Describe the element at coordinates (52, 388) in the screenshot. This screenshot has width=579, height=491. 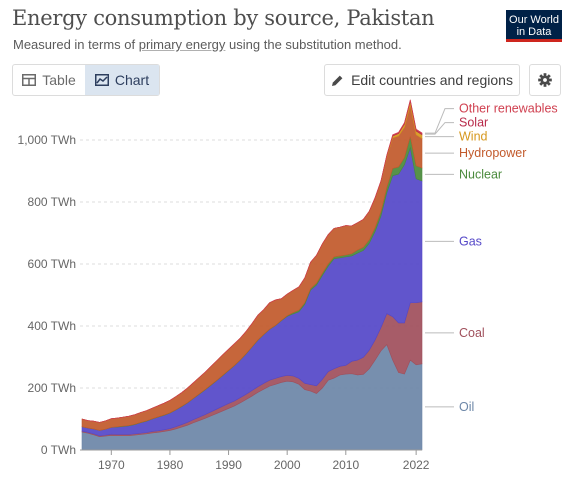
I see `y-tick-label: 200 TWh` at that location.